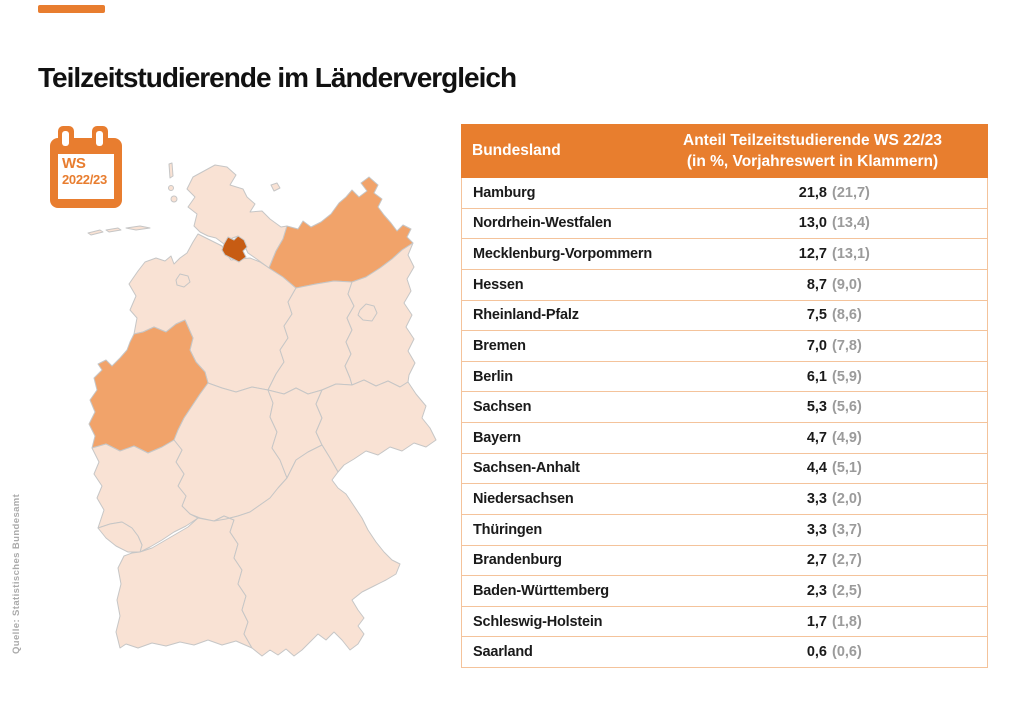 The height and width of the screenshot is (707, 1024). What do you see at coordinates (502, 407) in the screenshot?
I see `state-name: Sachsen` at bounding box center [502, 407].